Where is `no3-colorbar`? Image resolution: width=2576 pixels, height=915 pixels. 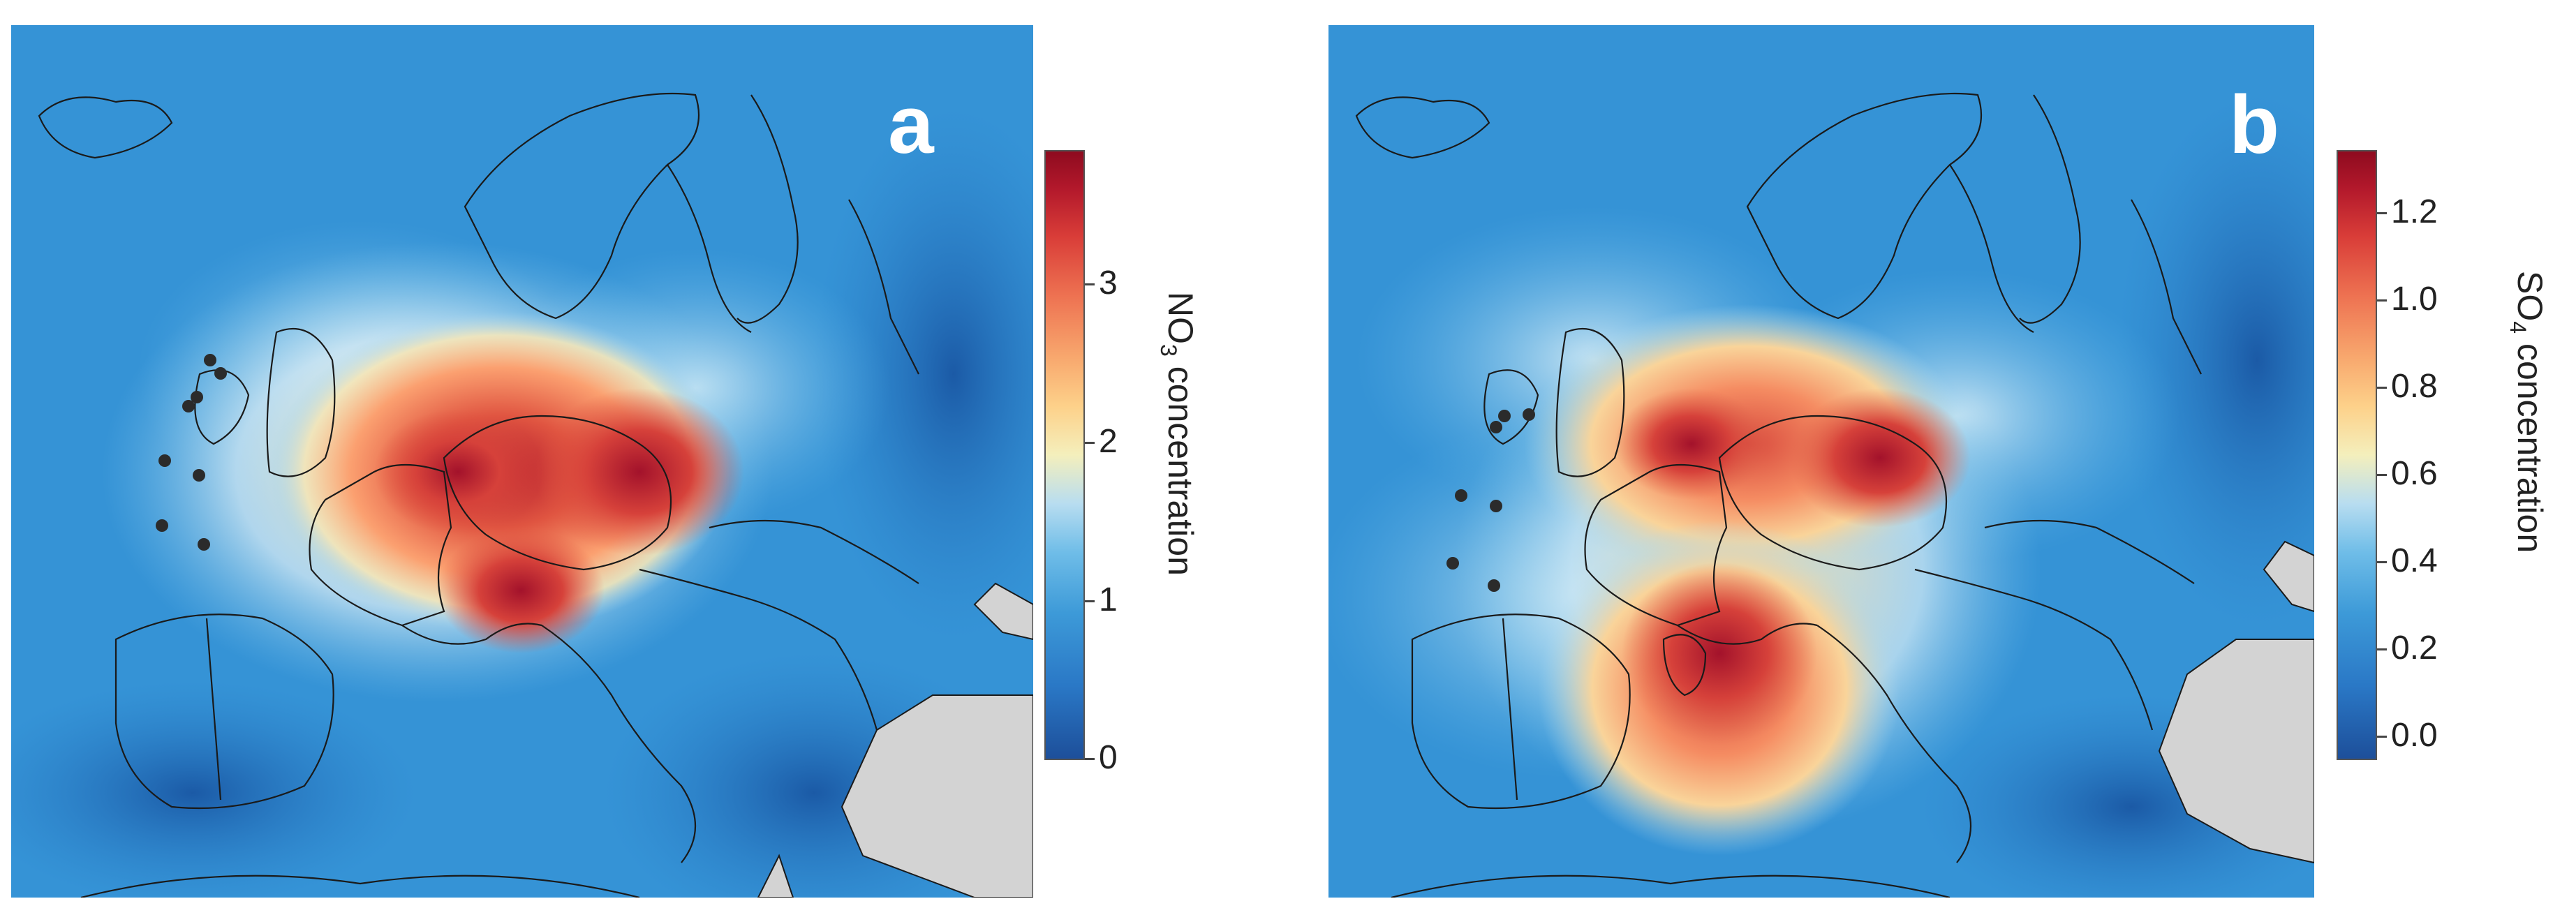
no3-colorbar is located at coordinates (1064, 455).